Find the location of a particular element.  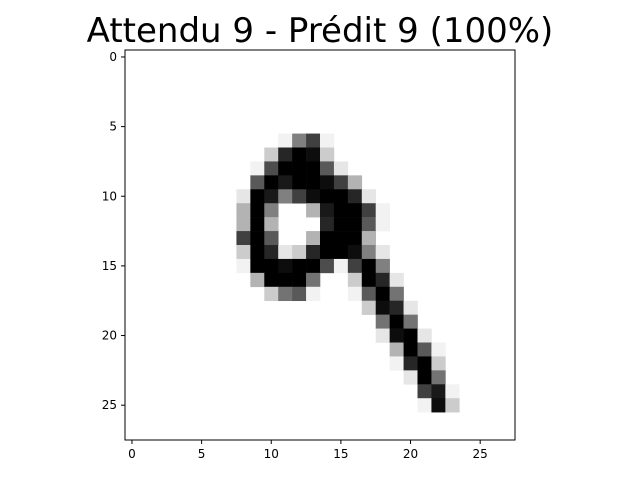

chart-title: Attendu 9 - Prédit 9 (100%) is located at coordinates (320, 31).